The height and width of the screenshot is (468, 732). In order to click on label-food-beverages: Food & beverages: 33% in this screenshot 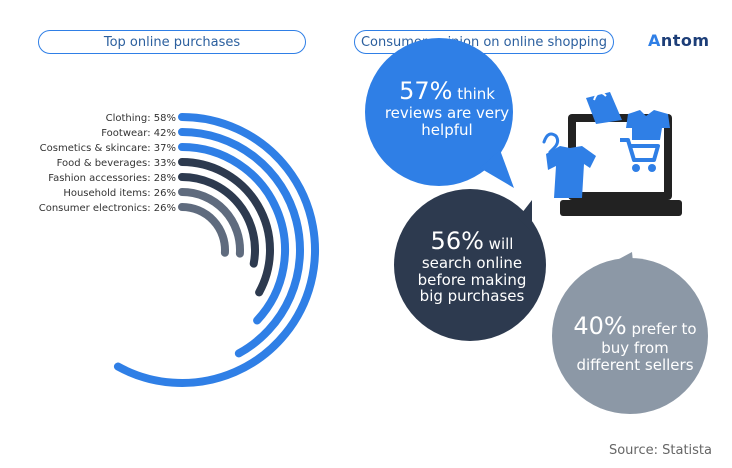, I will do `click(116, 163)`.